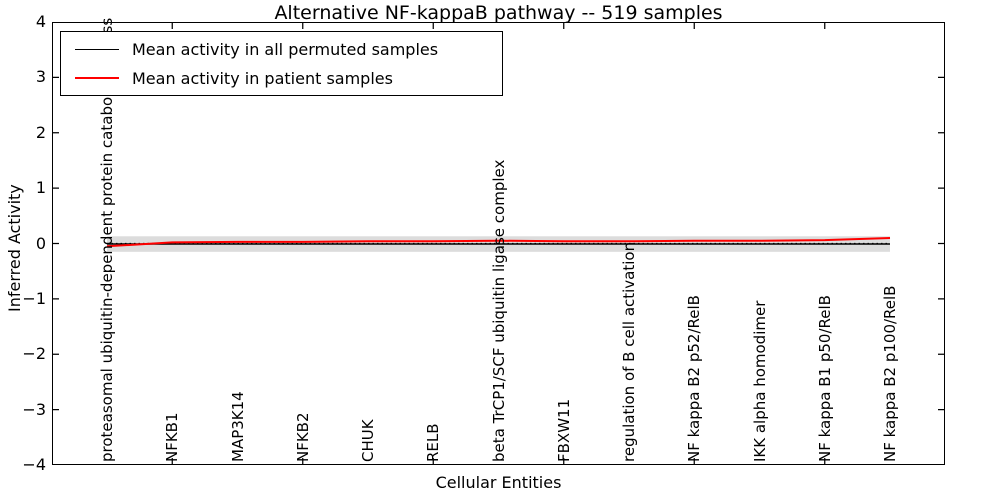  Describe the element at coordinates (694, 378) in the screenshot. I see `x-tick-label: NF kappa B2 p52/RelB` at that location.